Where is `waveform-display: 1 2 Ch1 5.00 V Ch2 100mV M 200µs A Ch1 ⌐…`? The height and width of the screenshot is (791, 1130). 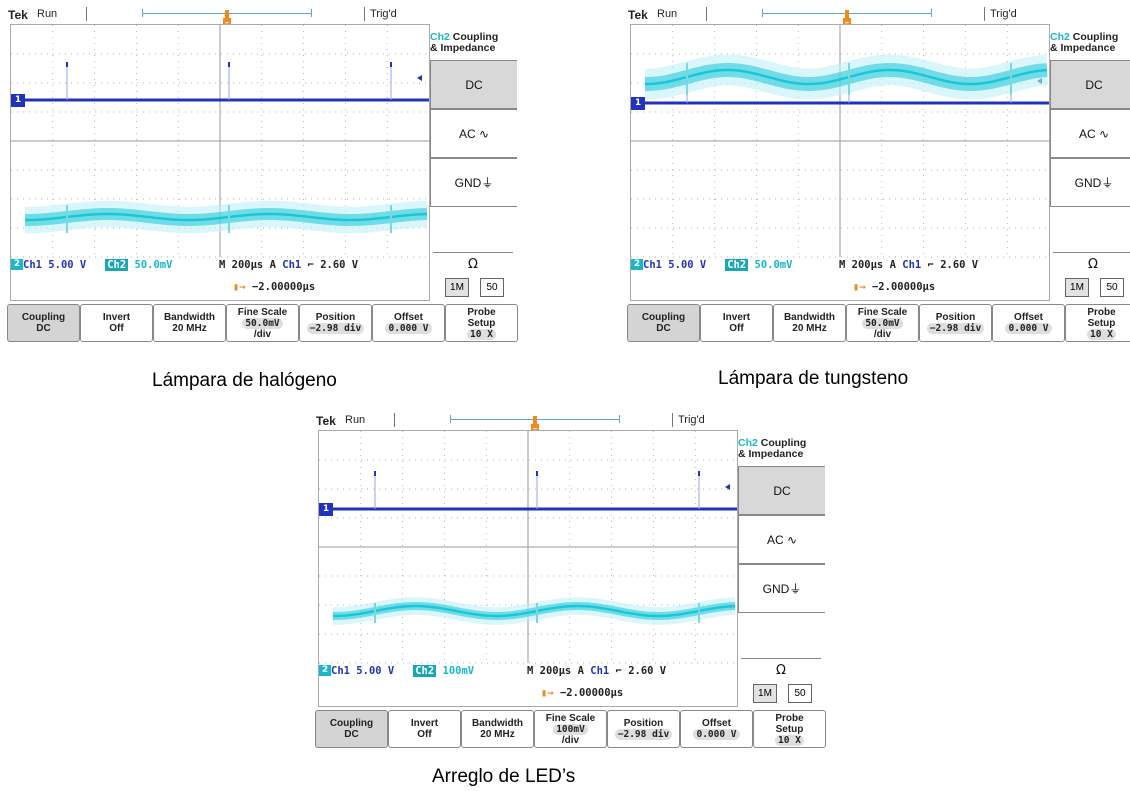 waveform-display: 1 2 Ch1 5.00 V Ch2 100mV M 200µs A Ch1 ⌐… is located at coordinates (528, 568).